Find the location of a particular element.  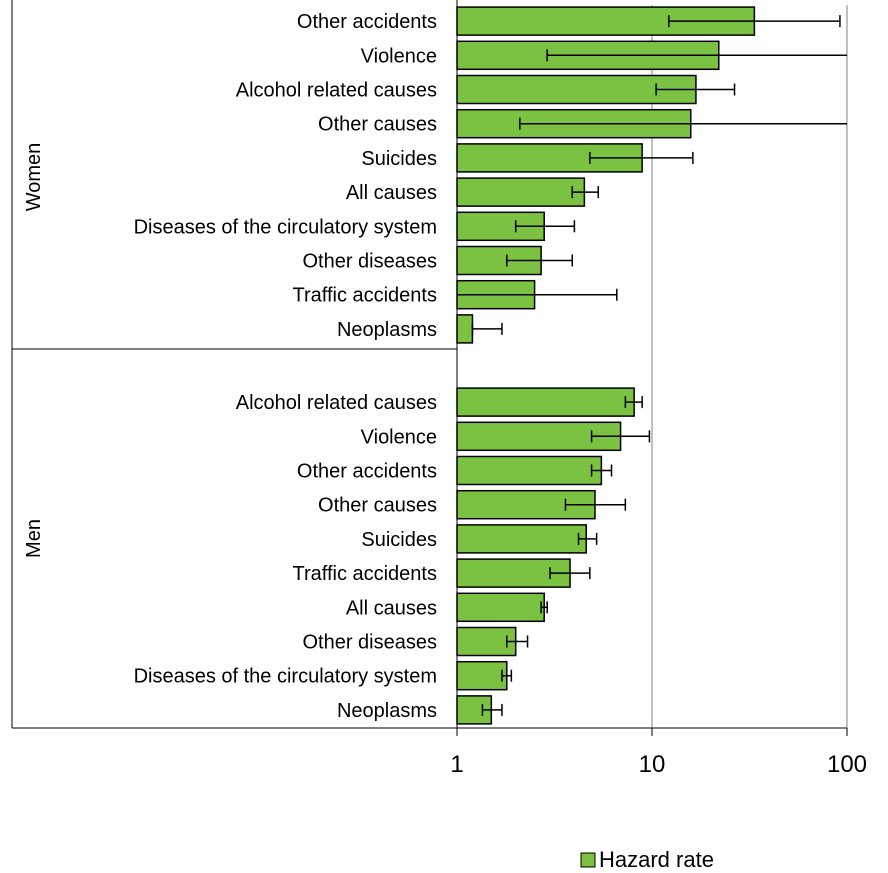

x-tick-label: 1 is located at coordinates (456, 764).